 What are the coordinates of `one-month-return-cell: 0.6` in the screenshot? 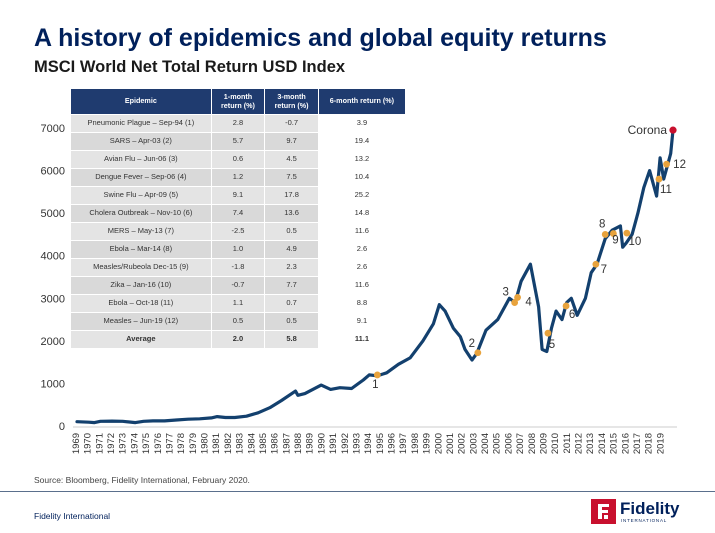 It's located at (238, 159).